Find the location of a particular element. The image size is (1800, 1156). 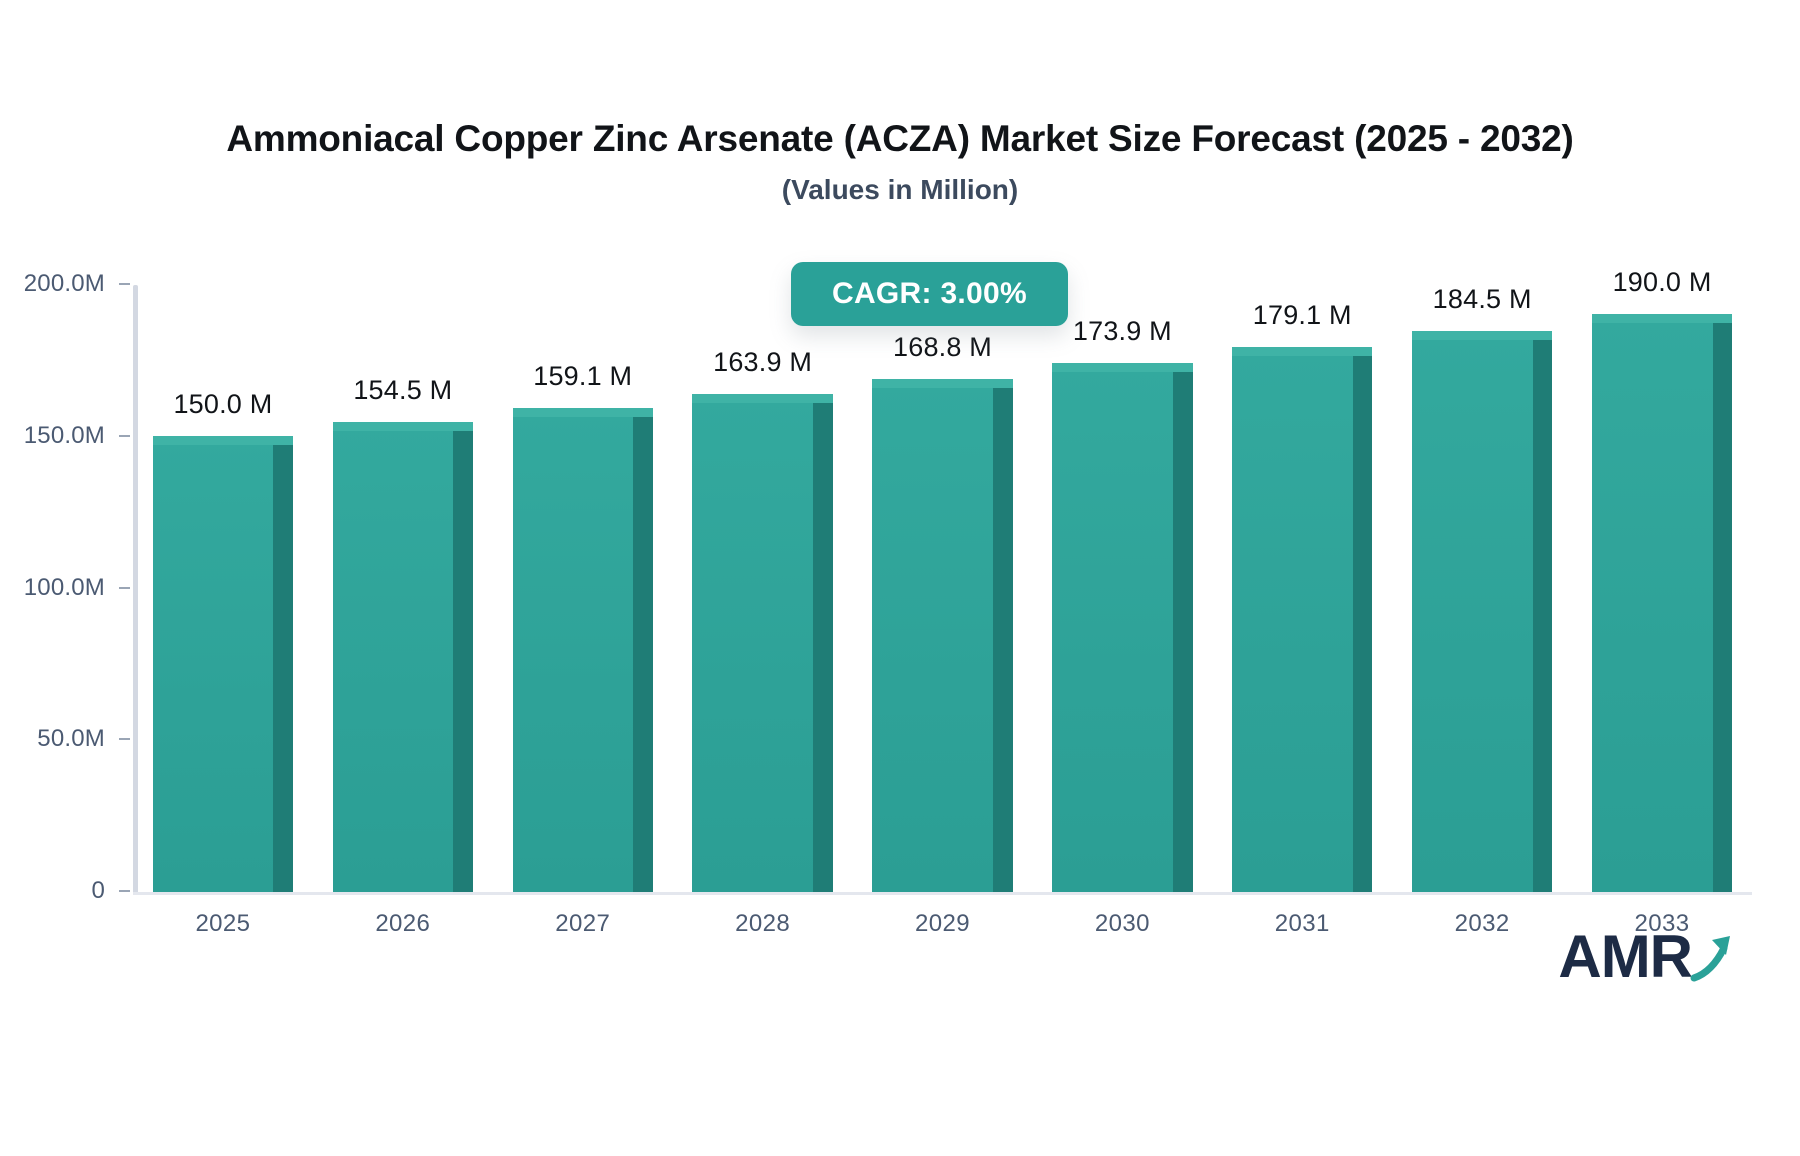

x-axis-tick-label: 2031 is located at coordinates (1302, 923).